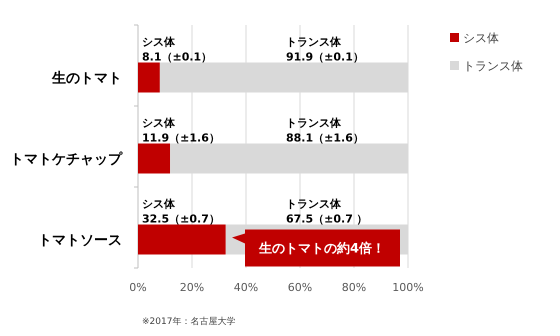  I want to click on x-tick-label: 20%, so click(192, 287).